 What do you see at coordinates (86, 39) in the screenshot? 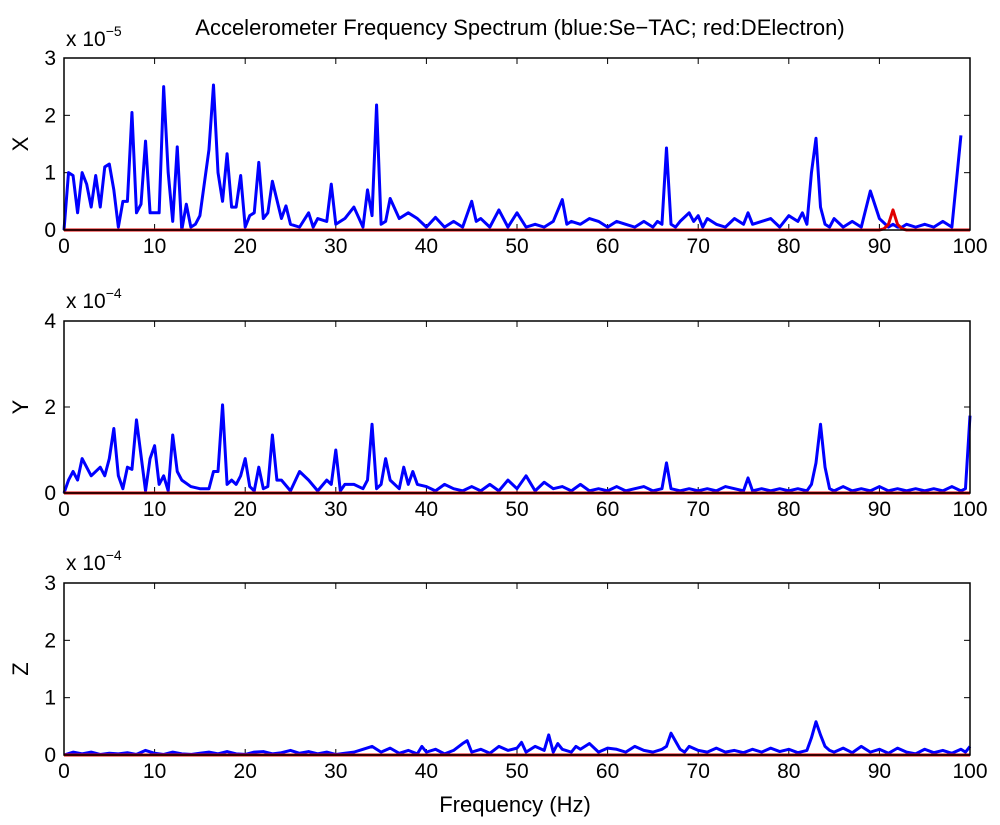
I see `panel-x-multiplier-base: x 10` at bounding box center [86, 39].